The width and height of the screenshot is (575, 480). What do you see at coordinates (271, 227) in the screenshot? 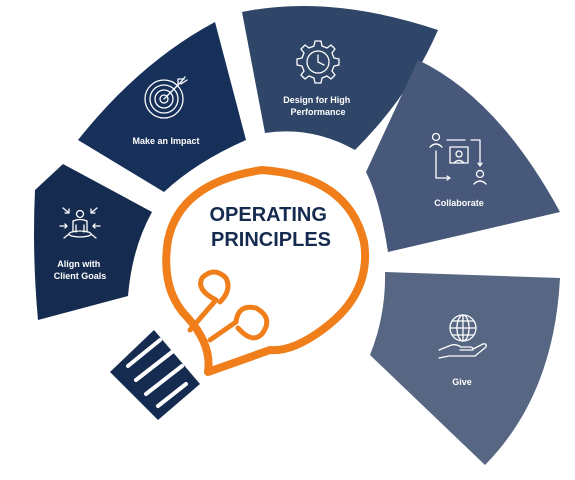
I see `diagram-title: OPERATING PRINCIPLES` at bounding box center [271, 227].